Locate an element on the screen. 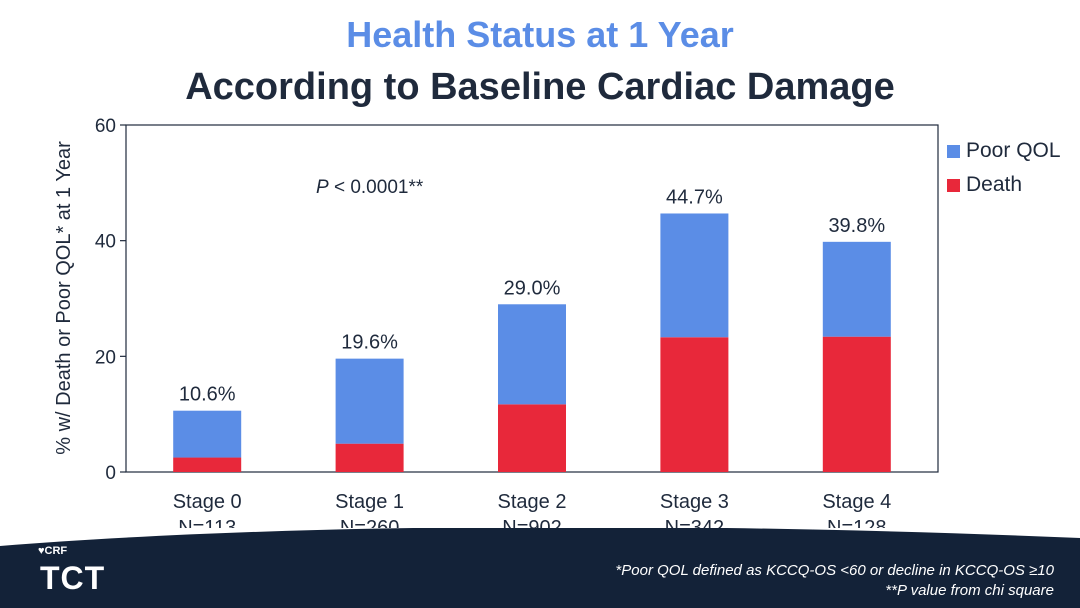 The width and height of the screenshot is (1080, 608). crf-logo: ♥CRF is located at coordinates (53, 551).